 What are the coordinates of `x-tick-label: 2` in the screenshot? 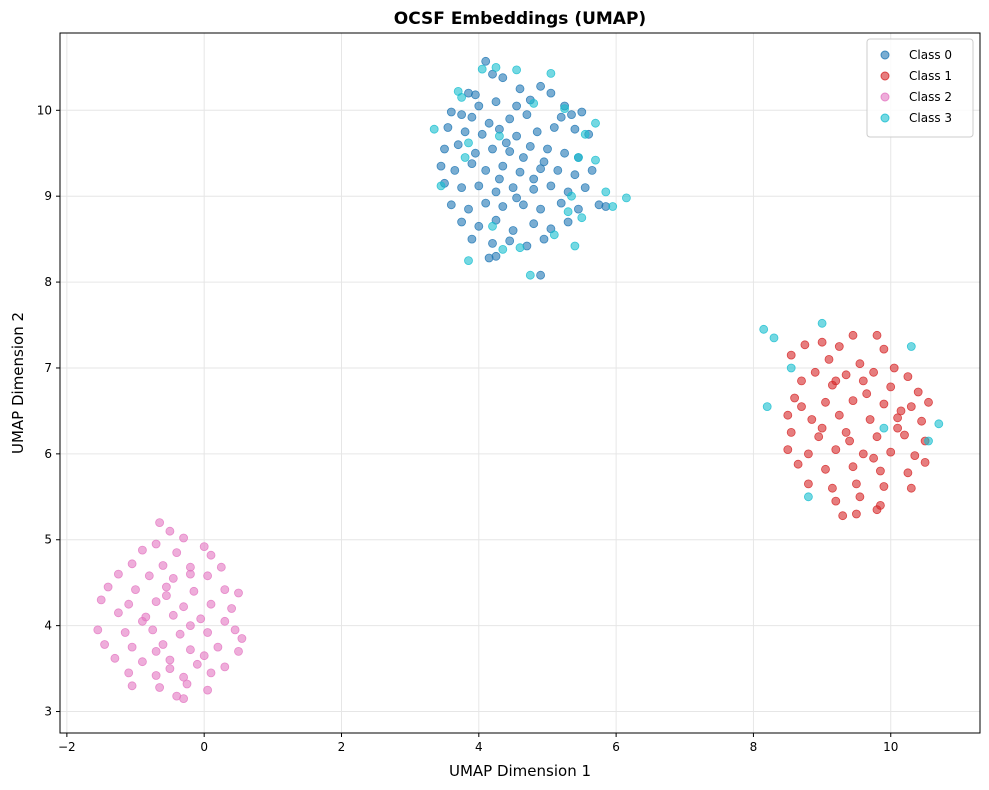 It's located at (342, 747).